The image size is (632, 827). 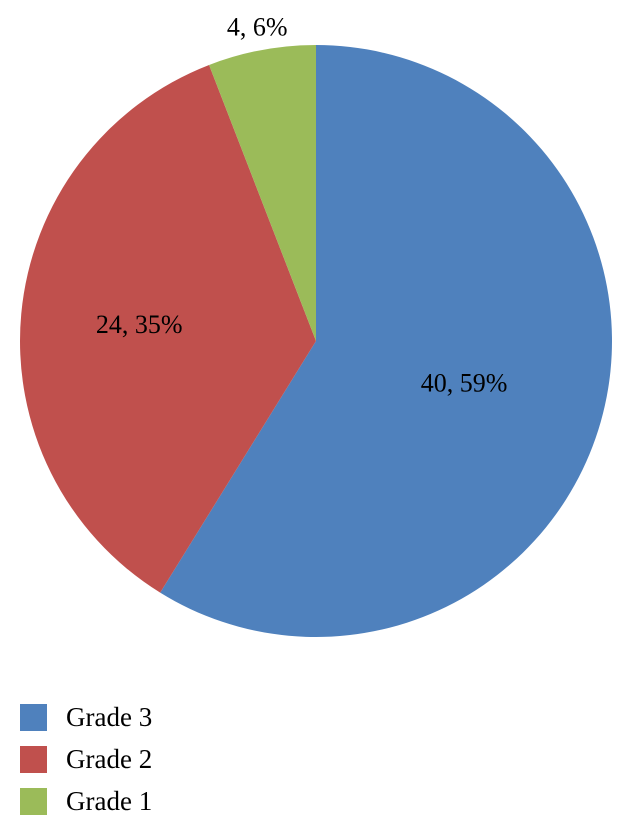 I want to click on legend: Grade 3 Grade 2 Grade 1, so click(x=170, y=759).